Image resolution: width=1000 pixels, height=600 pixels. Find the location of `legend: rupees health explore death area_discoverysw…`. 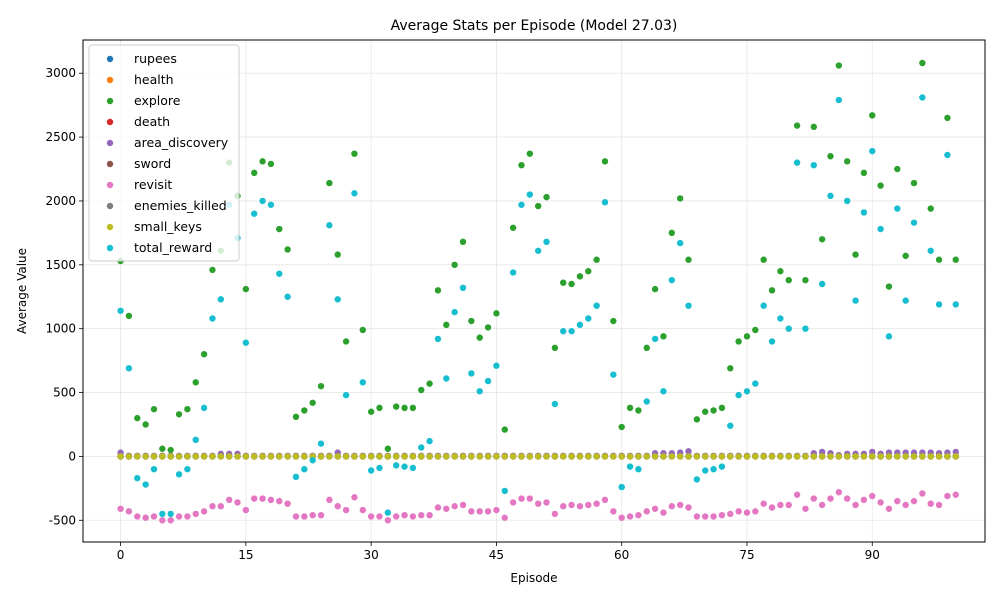

legend: rupees health explore death area_discoverysw… is located at coordinates (164, 153).